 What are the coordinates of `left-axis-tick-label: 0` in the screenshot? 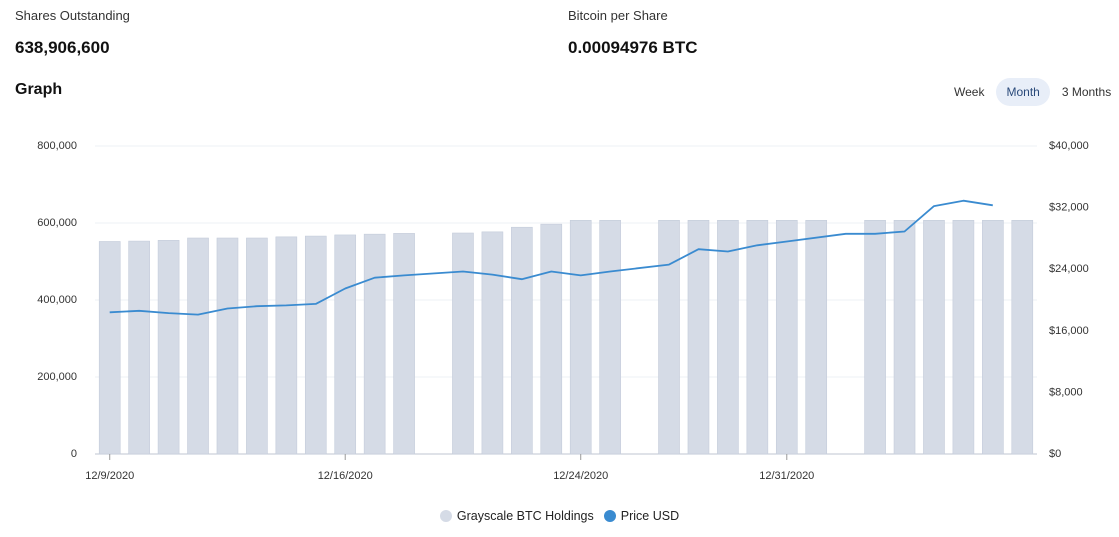 It's located at (74, 454).